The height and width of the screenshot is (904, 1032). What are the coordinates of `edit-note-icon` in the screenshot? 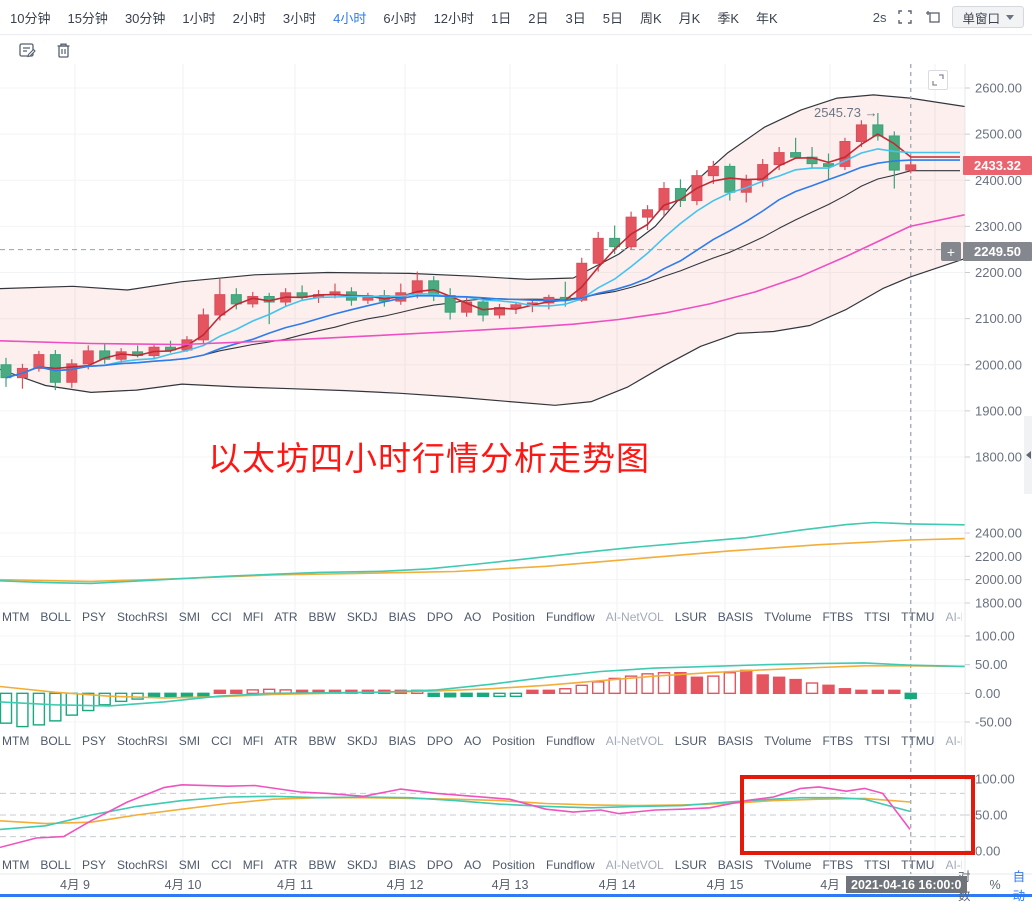 It's located at (27, 50).